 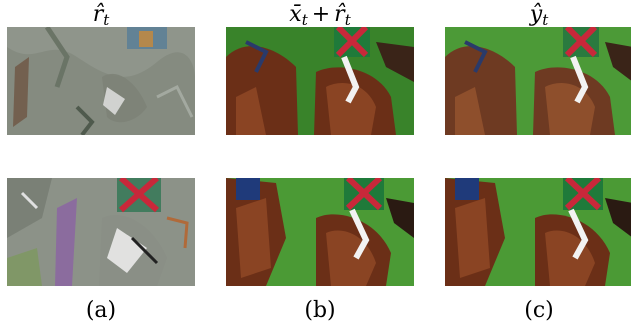 What do you see at coordinates (106, 20) in the screenshot?
I see `title-a-sub: t` at bounding box center [106, 20].